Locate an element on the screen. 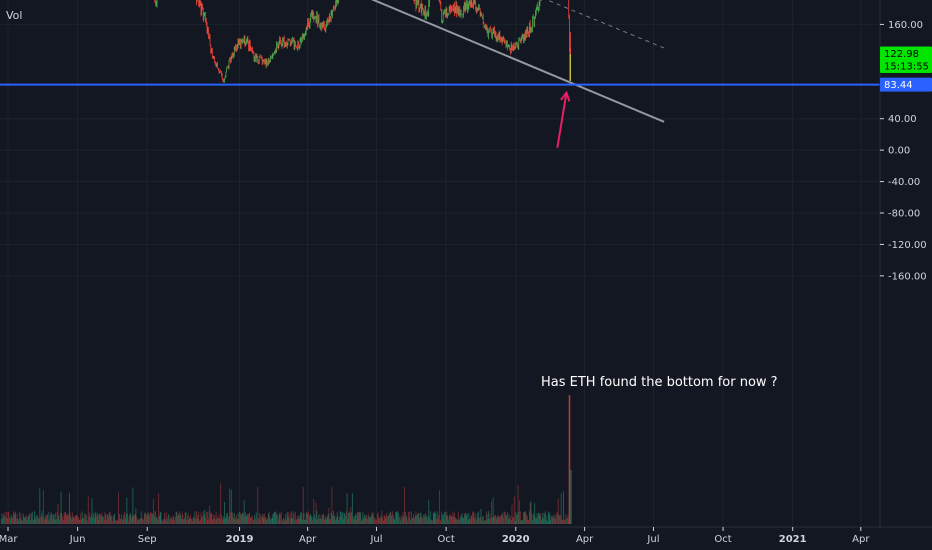 This screenshot has width=932, height=550. time-tick-label: 2020 is located at coordinates (516, 539).